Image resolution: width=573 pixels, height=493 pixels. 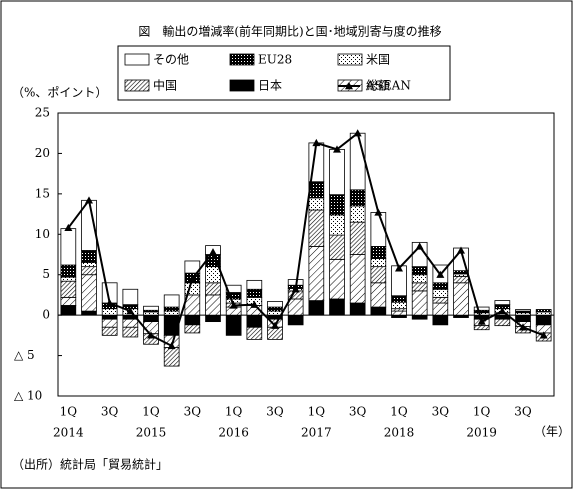 I want to click on y-tick-label: △ 5, so click(x=24, y=355).